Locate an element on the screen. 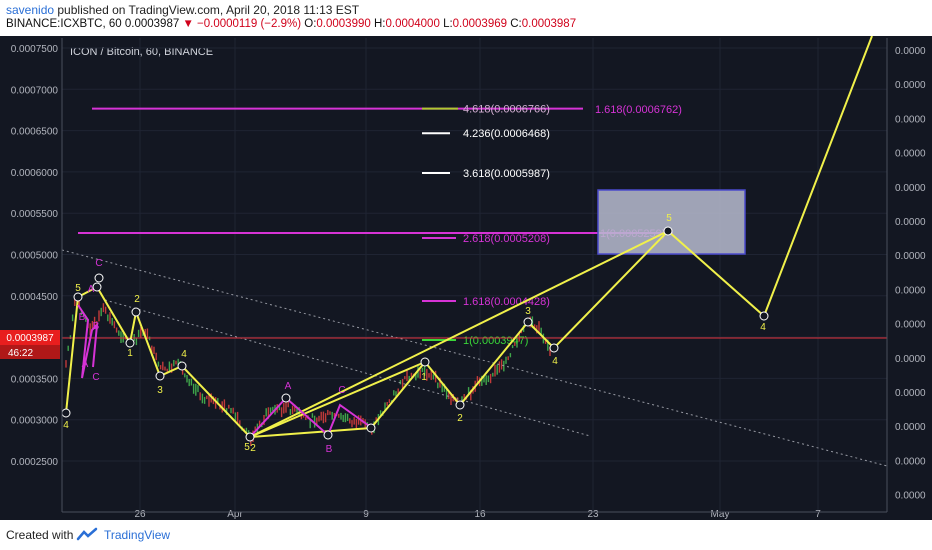 This screenshot has width=932, height=550. countdown-box is located at coordinates (30, 352).